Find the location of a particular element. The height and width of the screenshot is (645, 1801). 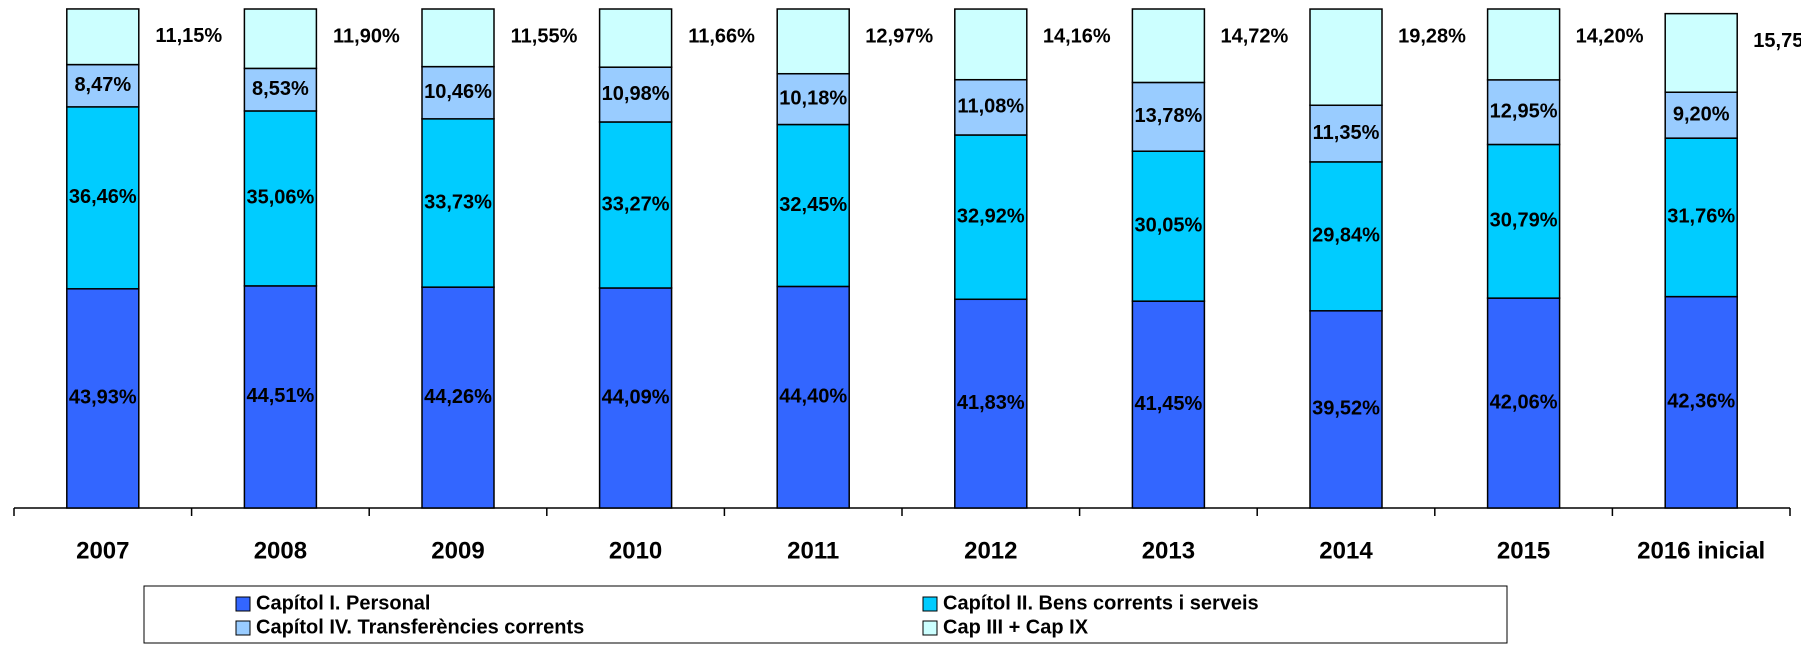

x-tick-label: 2009 is located at coordinates (457, 550).